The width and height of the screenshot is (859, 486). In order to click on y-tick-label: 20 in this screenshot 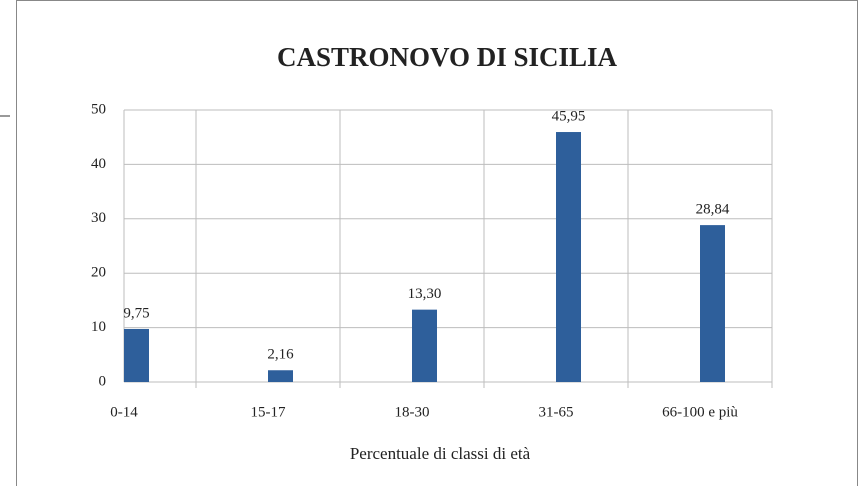, I will do `click(98, 273)`.